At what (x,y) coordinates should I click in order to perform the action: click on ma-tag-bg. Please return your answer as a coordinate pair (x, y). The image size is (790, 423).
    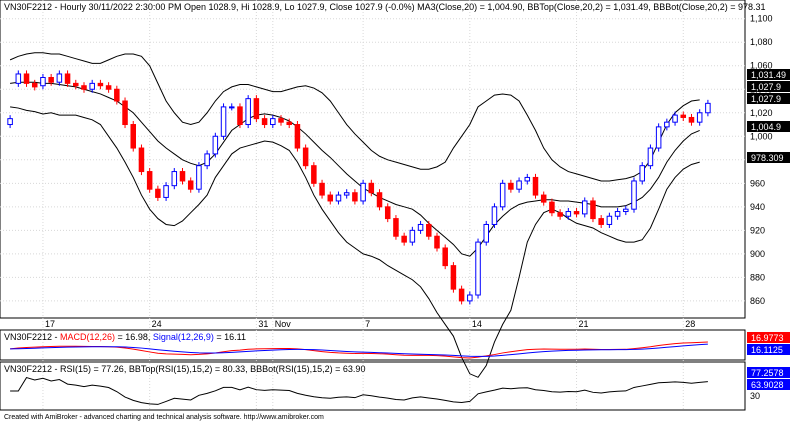
    Looking at the image, I should click on (768, 126).